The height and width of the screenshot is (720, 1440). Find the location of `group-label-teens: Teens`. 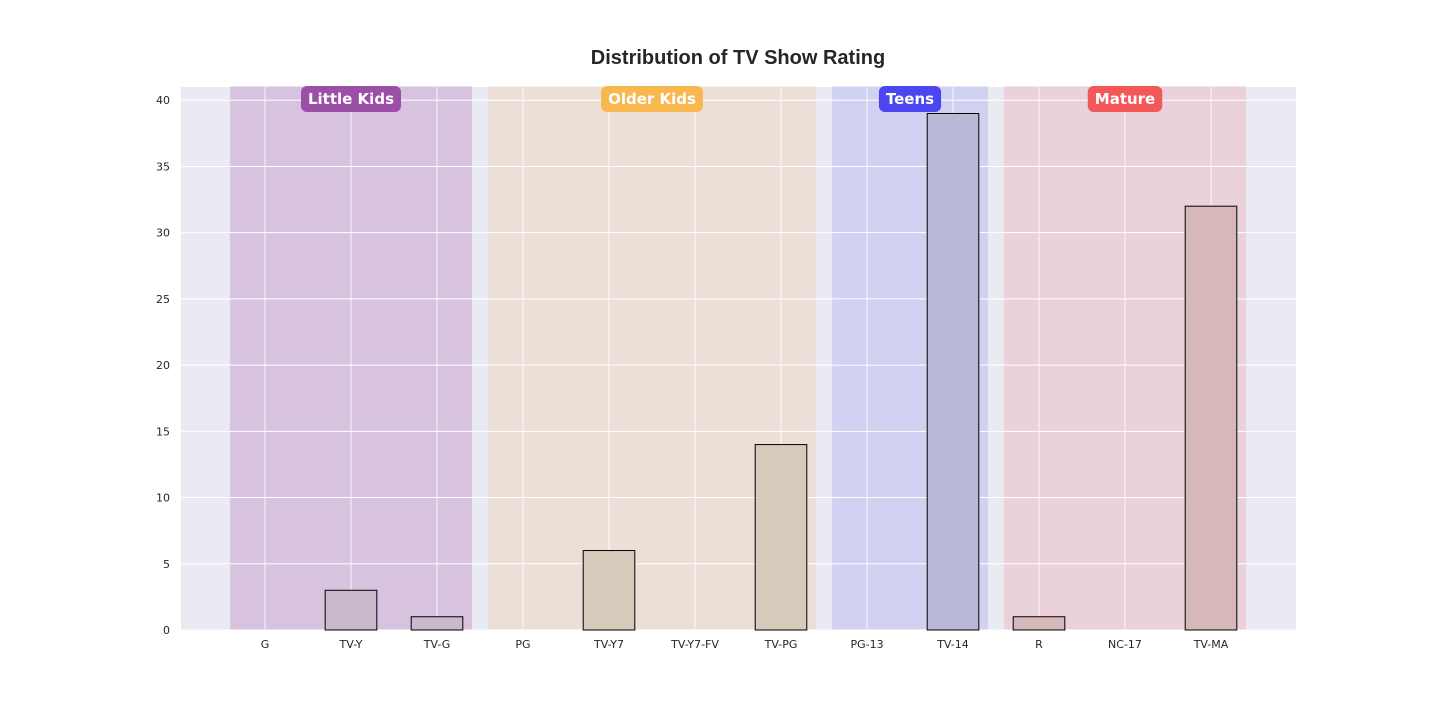

group-label-teens: Teens is located at coordinates (910, 99).